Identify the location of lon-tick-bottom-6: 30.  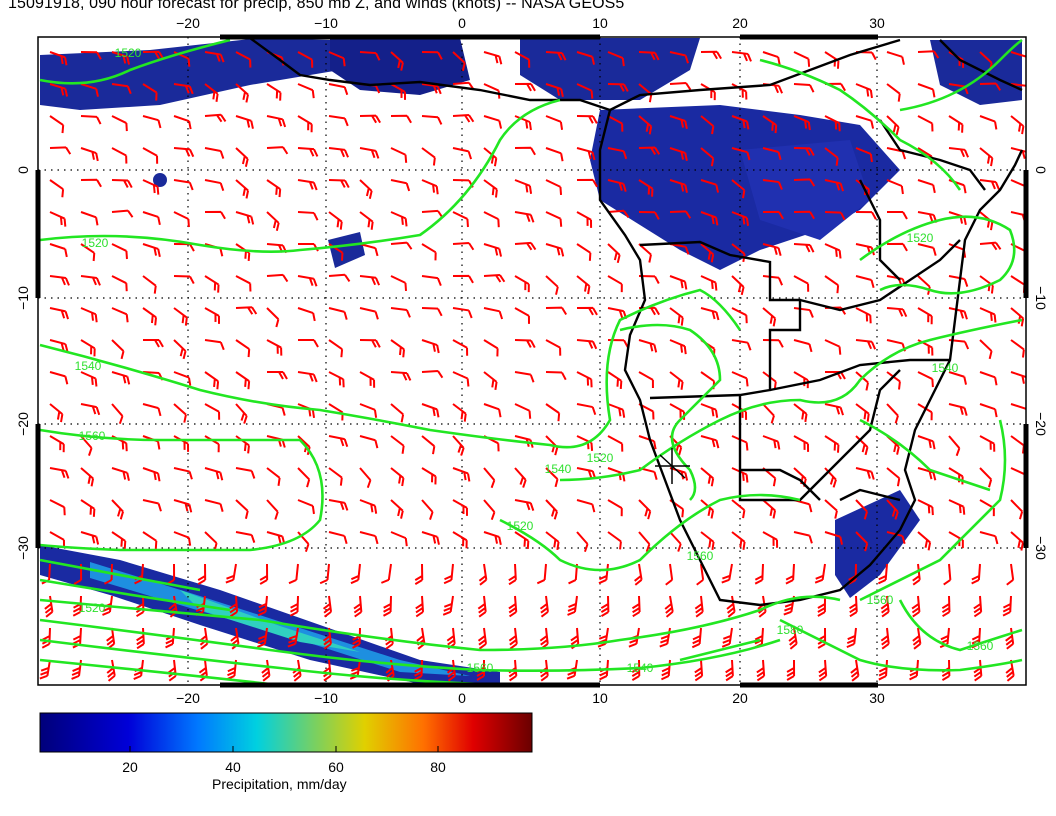
(877, 698).